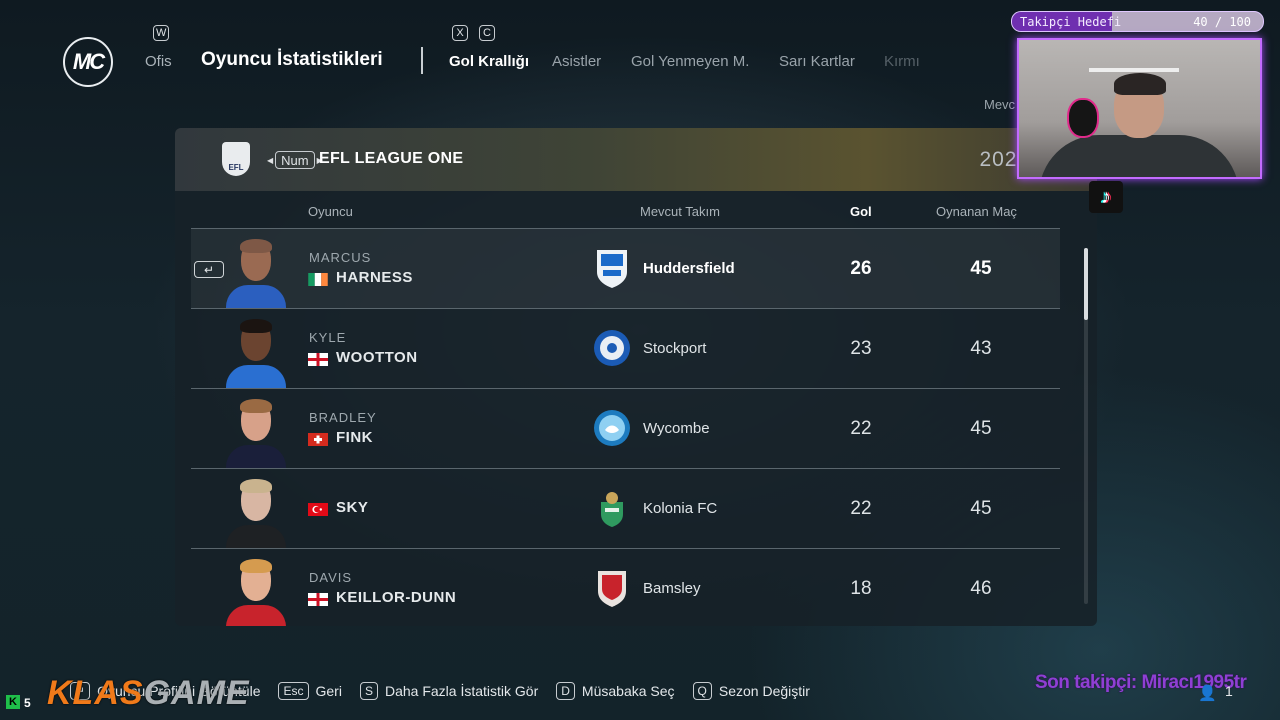 The width and height of the screenshot is (1280, 720). What do you see at coordinates (1106, 197) in the screenshot?
I see `tiktok-icon: ♪` at bounding box center [1106, 197].